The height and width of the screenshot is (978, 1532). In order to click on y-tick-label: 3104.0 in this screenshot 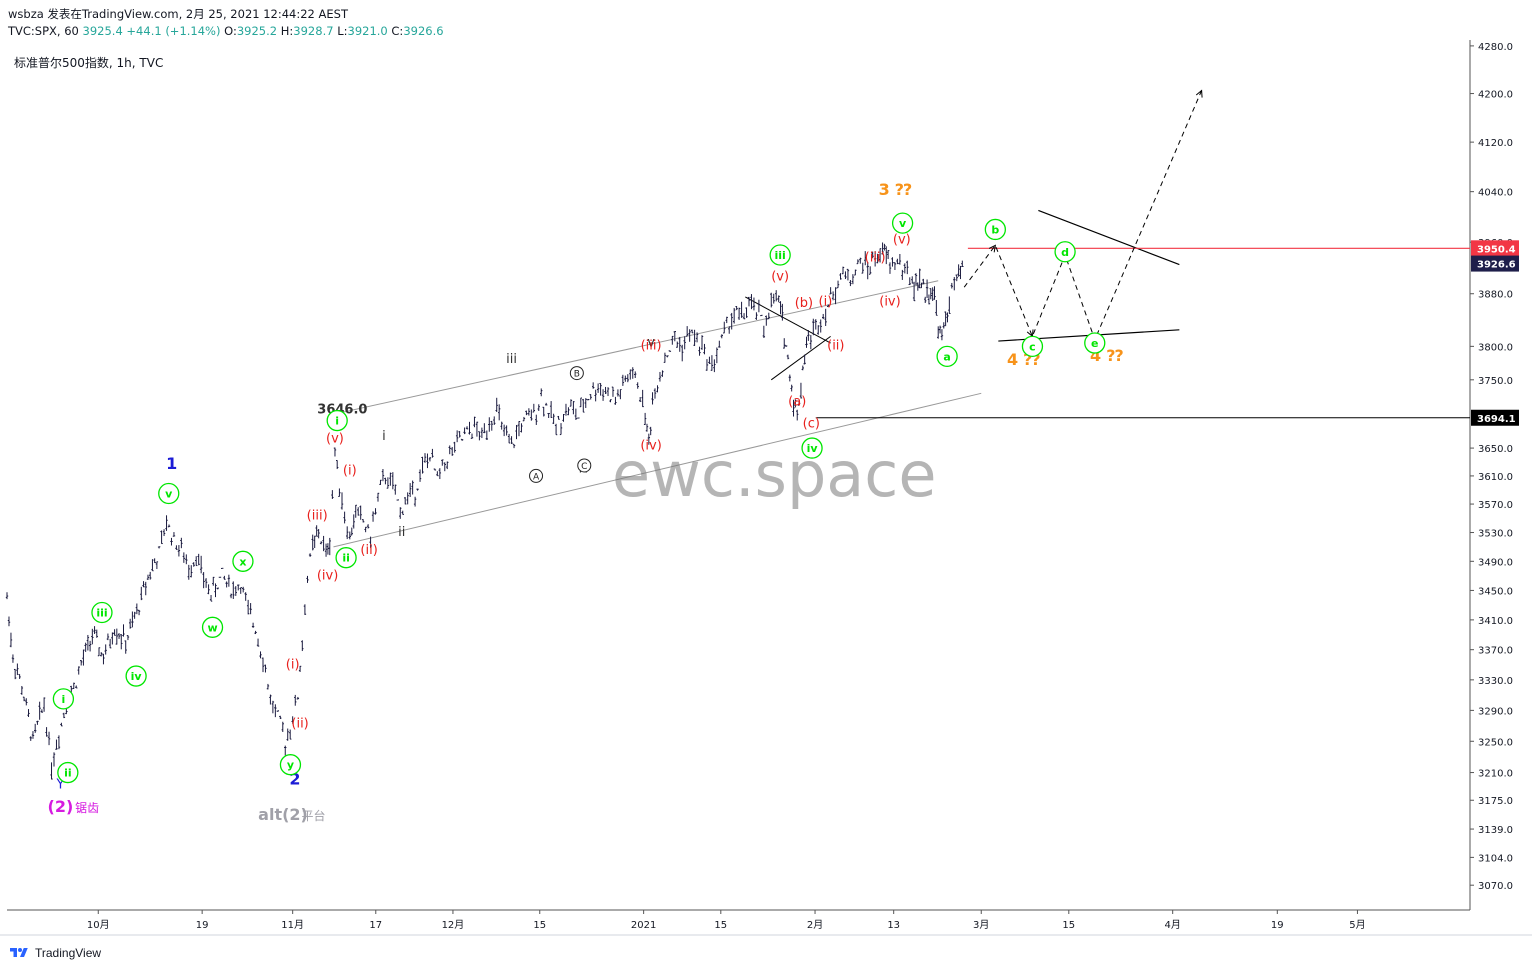, I will do `click(1495, 858)`.